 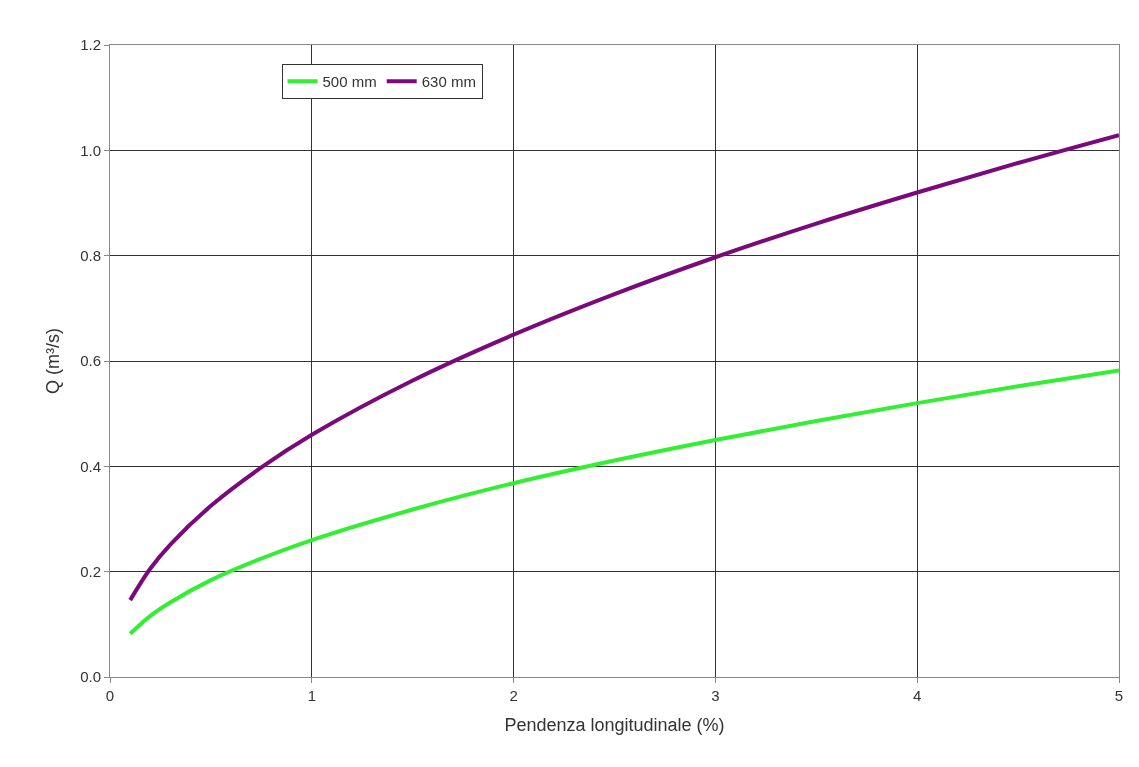 What do you see at coordinates (349, 82) in the screenshot?
I see `legend-label: 500 mm` at bounding box center [349, 82].